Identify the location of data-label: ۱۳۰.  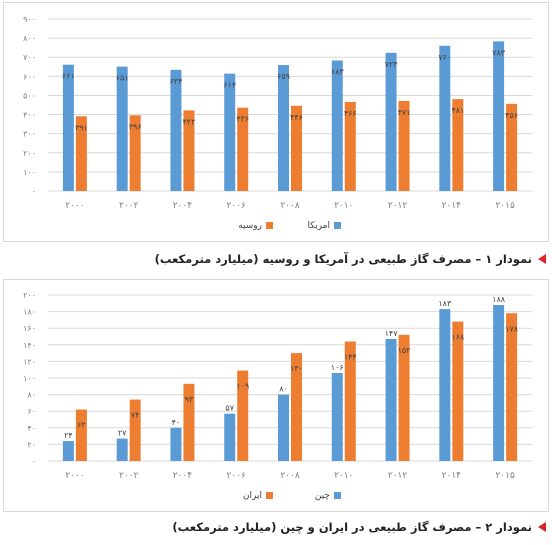
(296, 368).